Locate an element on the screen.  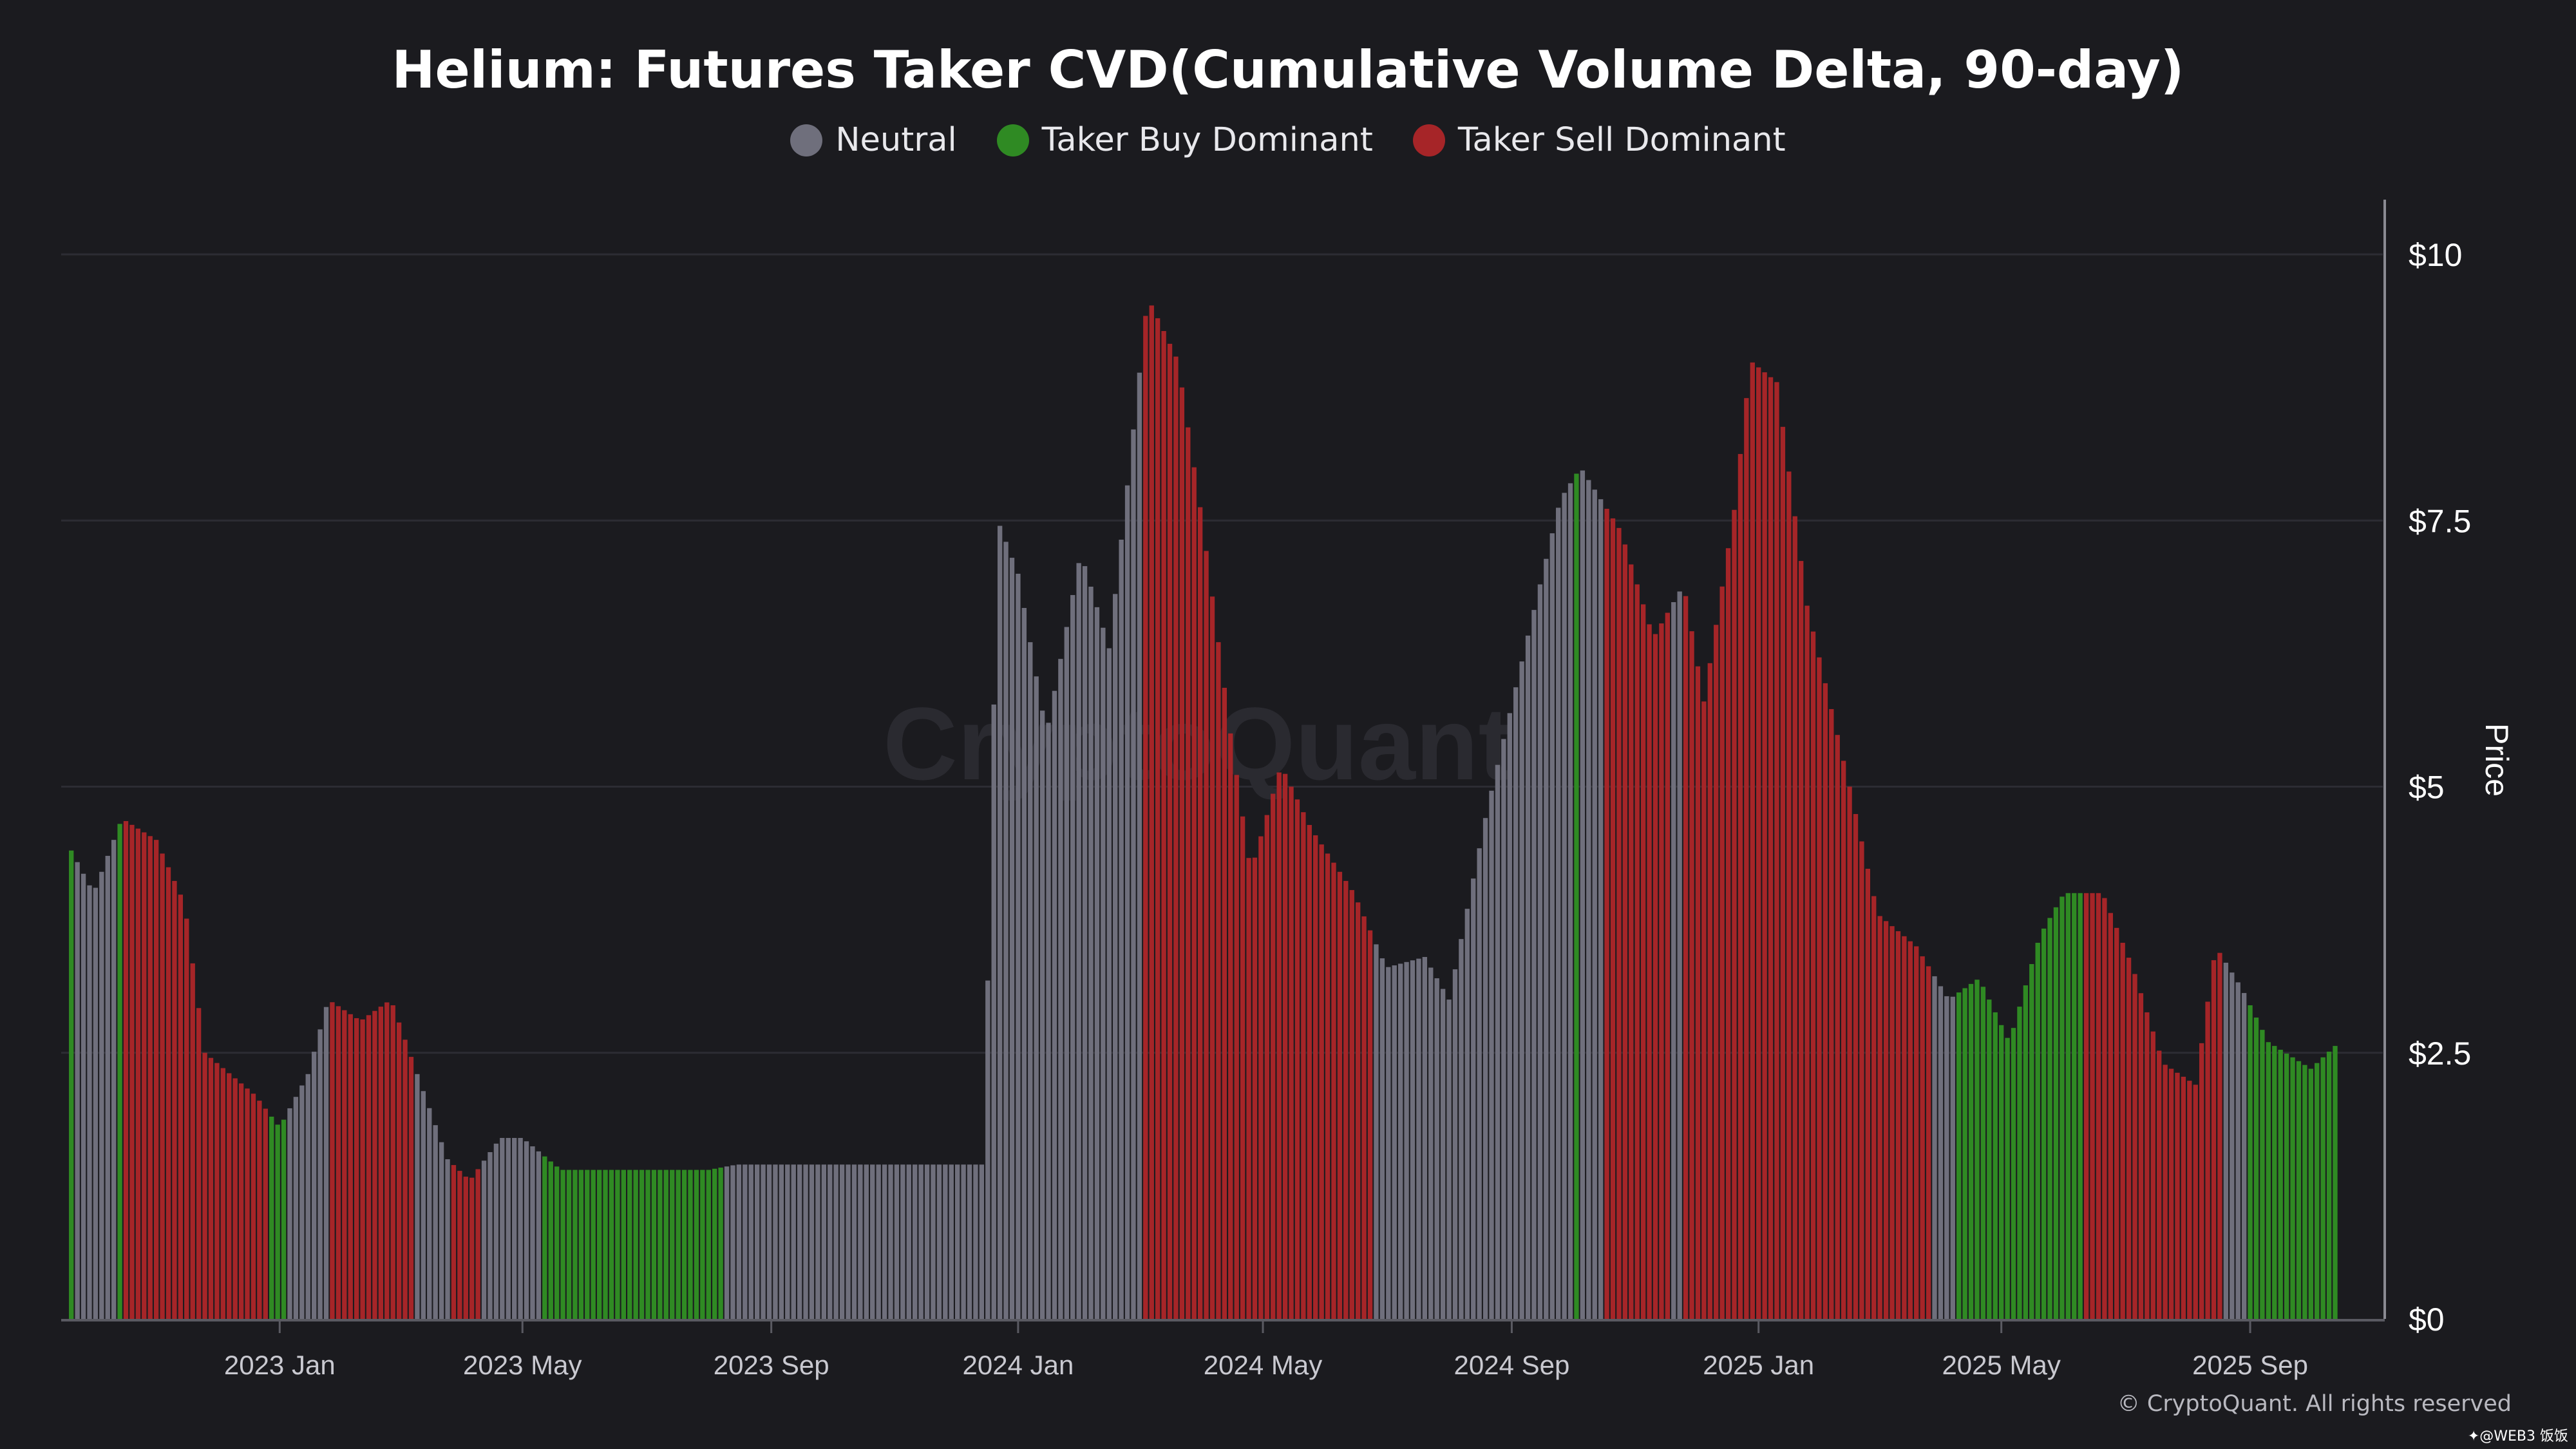
legend-item-neutral: Neutral is located at coordinates (874, 140).